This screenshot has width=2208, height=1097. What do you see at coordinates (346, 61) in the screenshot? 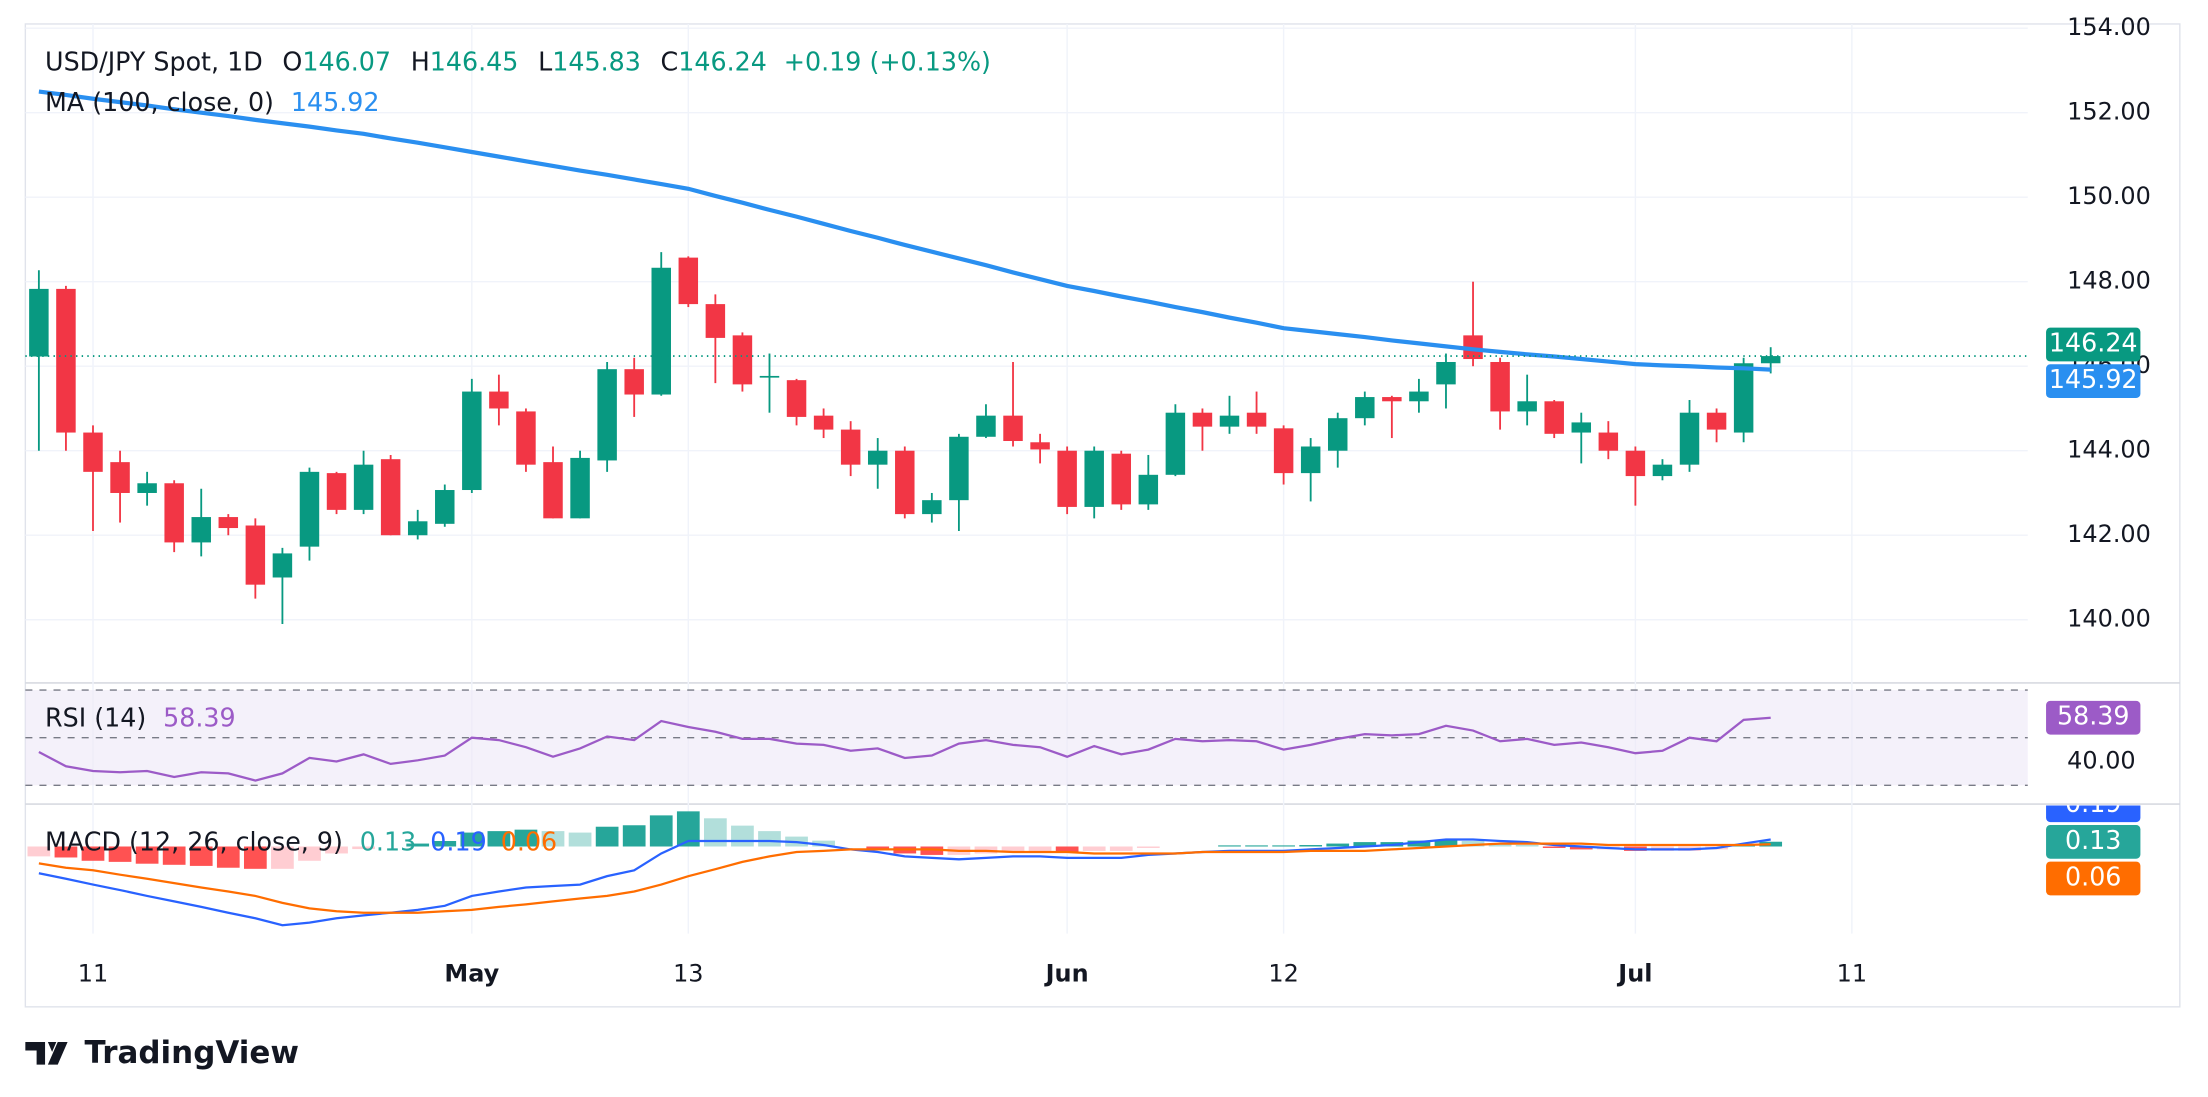
I see `open-value: 146.07` at bounding box center [346, 61].